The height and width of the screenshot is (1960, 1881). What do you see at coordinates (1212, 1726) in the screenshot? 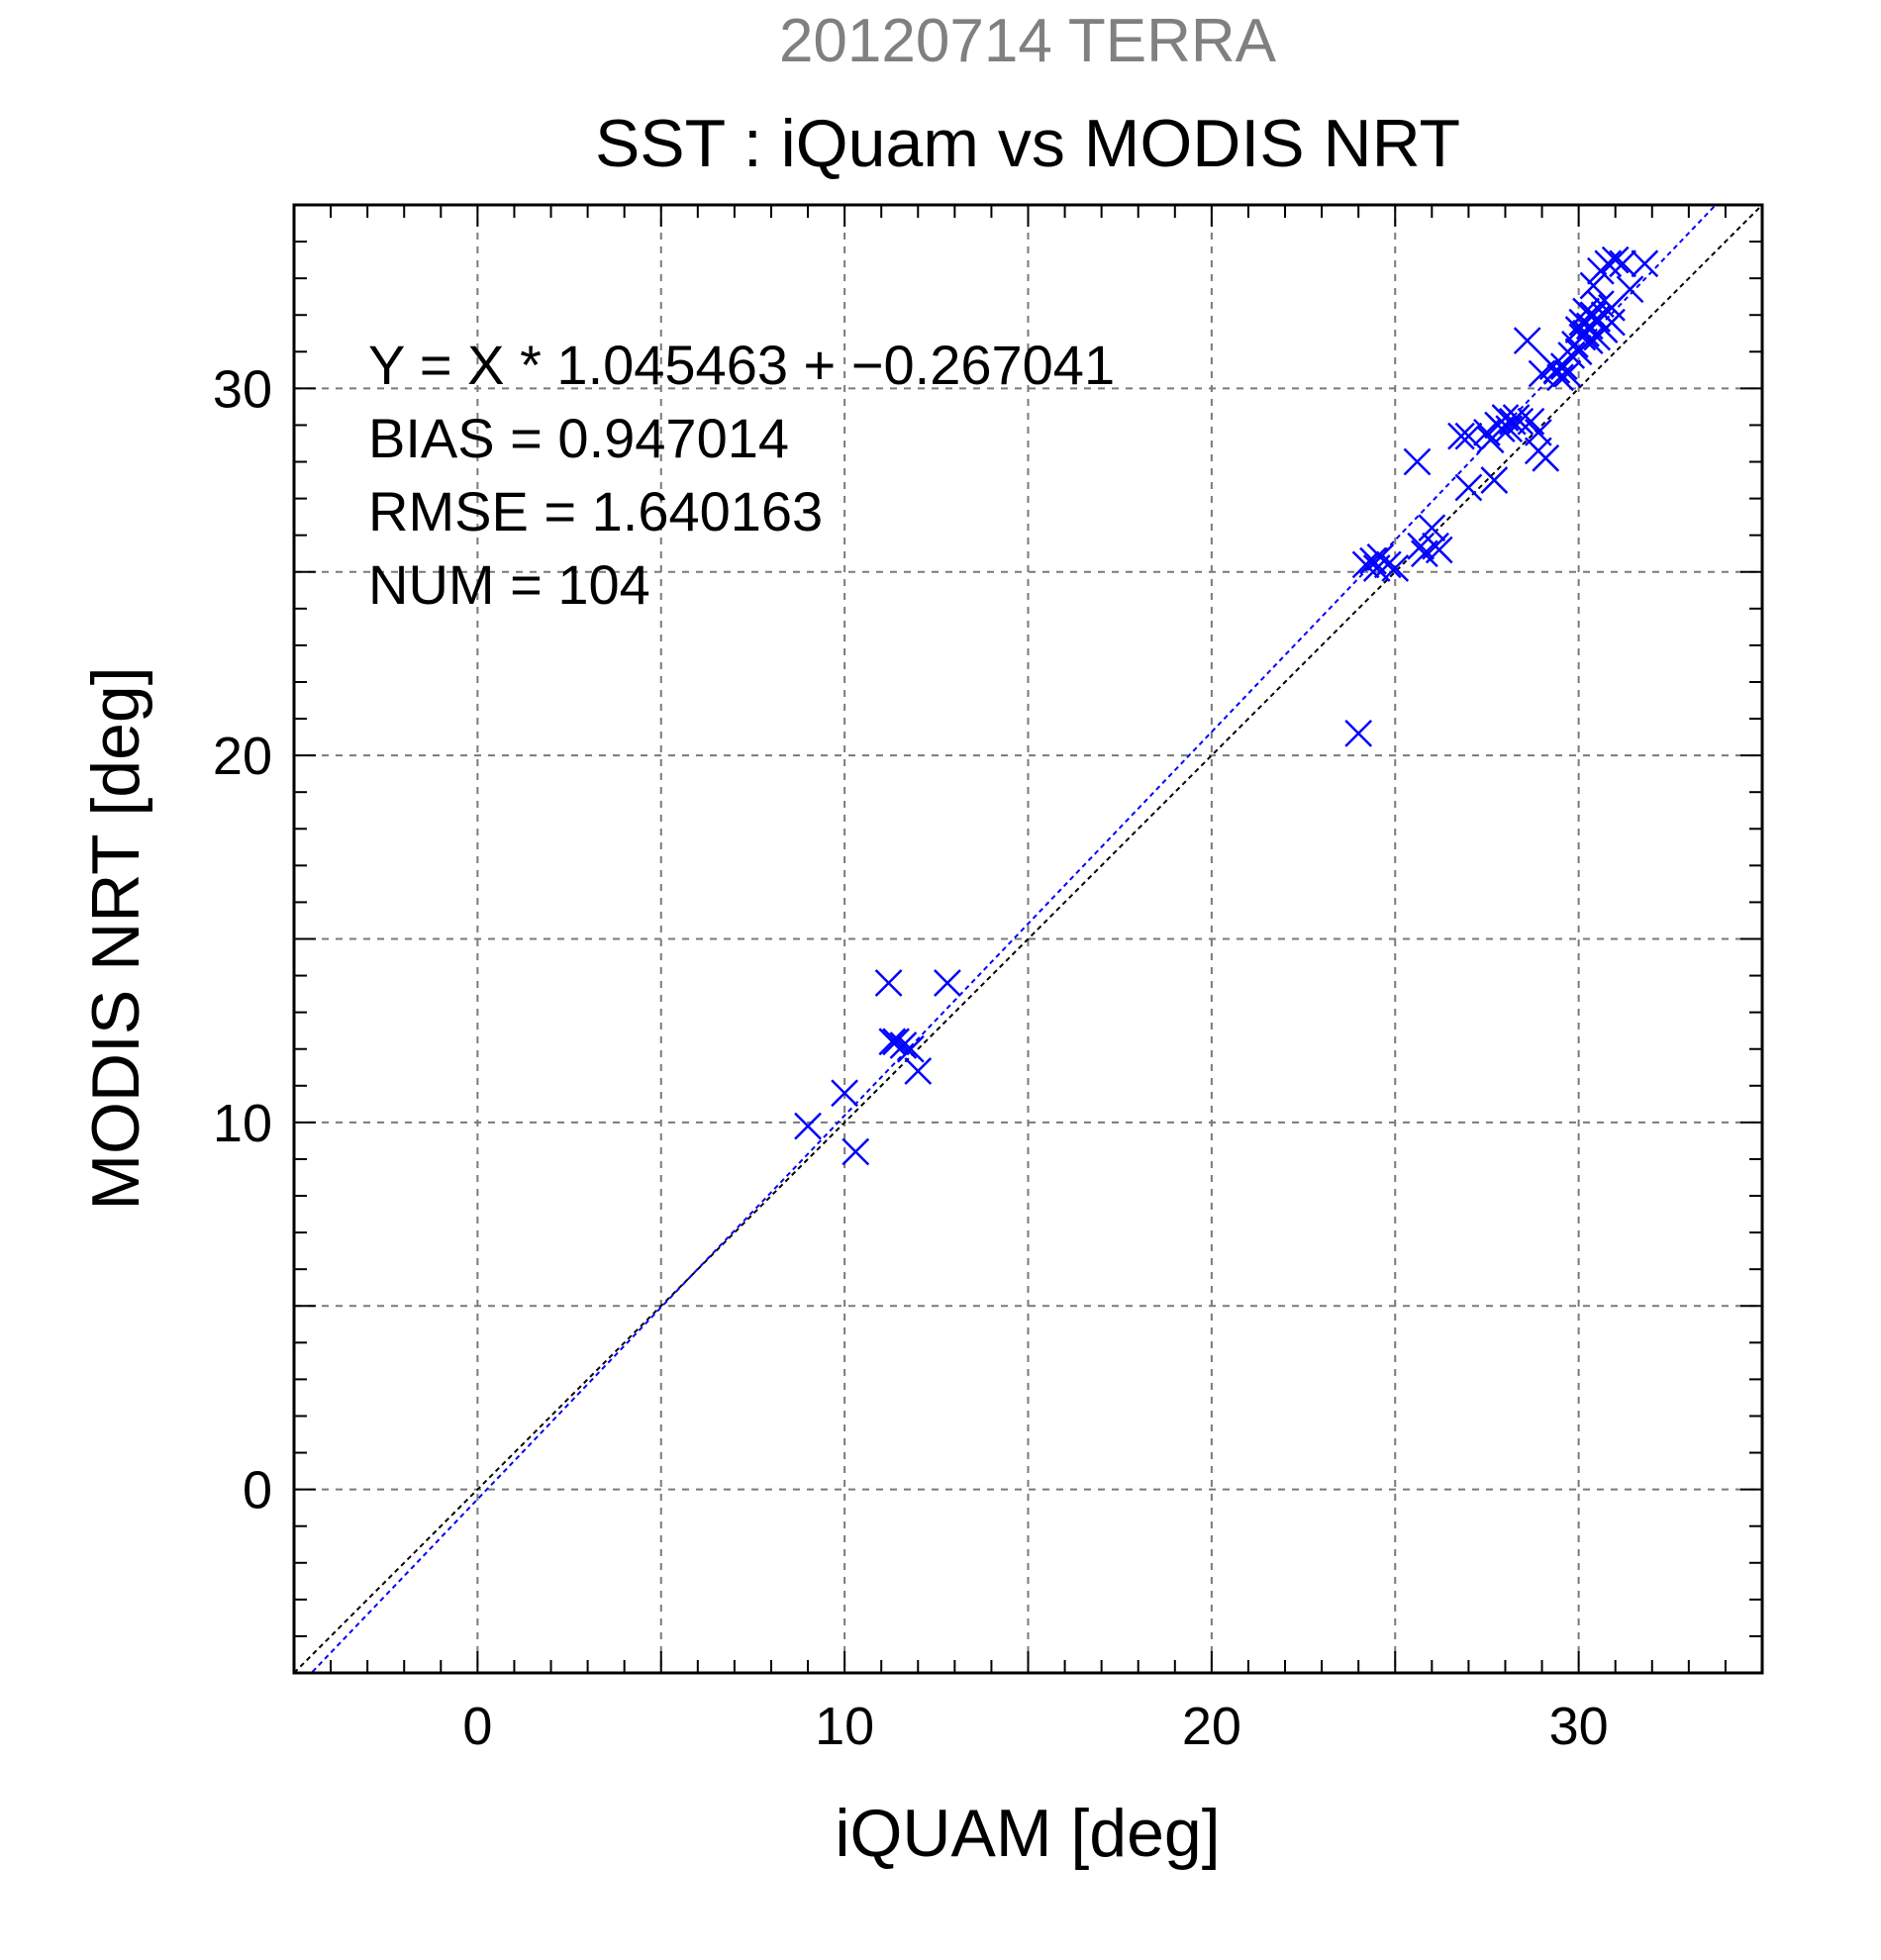
I see `x-tick-label: 20` at bounding box center [1212, 1726].